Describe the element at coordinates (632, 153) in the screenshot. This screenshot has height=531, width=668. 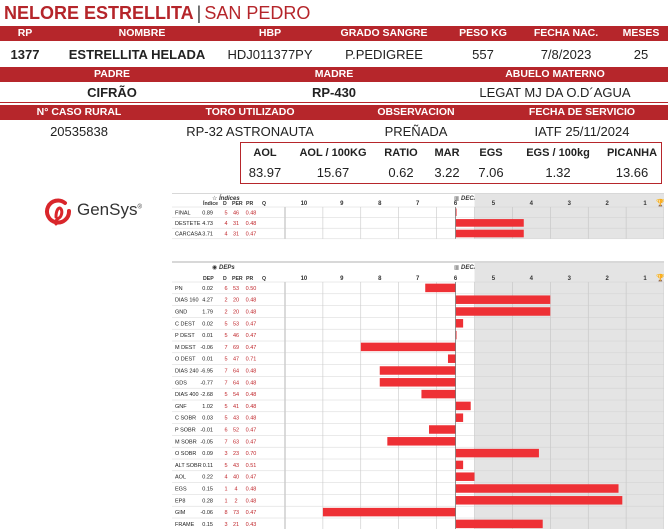
I see `stat-label-picanha: PICANHA` at that location.